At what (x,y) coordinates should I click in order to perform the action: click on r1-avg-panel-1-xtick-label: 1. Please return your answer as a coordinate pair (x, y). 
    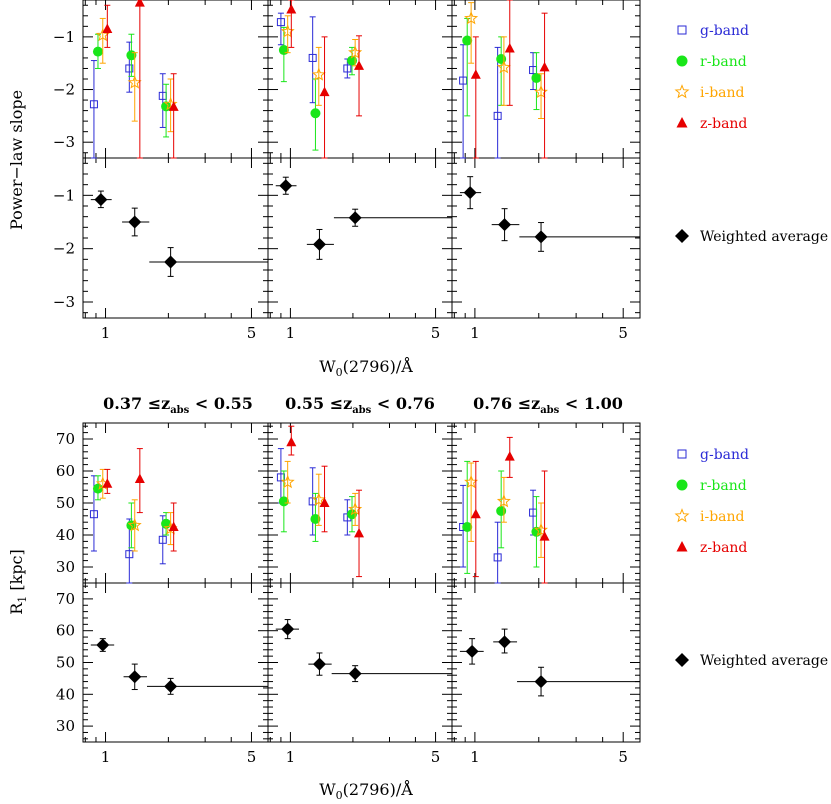
    Looking at the image, I should click on (106, 757).